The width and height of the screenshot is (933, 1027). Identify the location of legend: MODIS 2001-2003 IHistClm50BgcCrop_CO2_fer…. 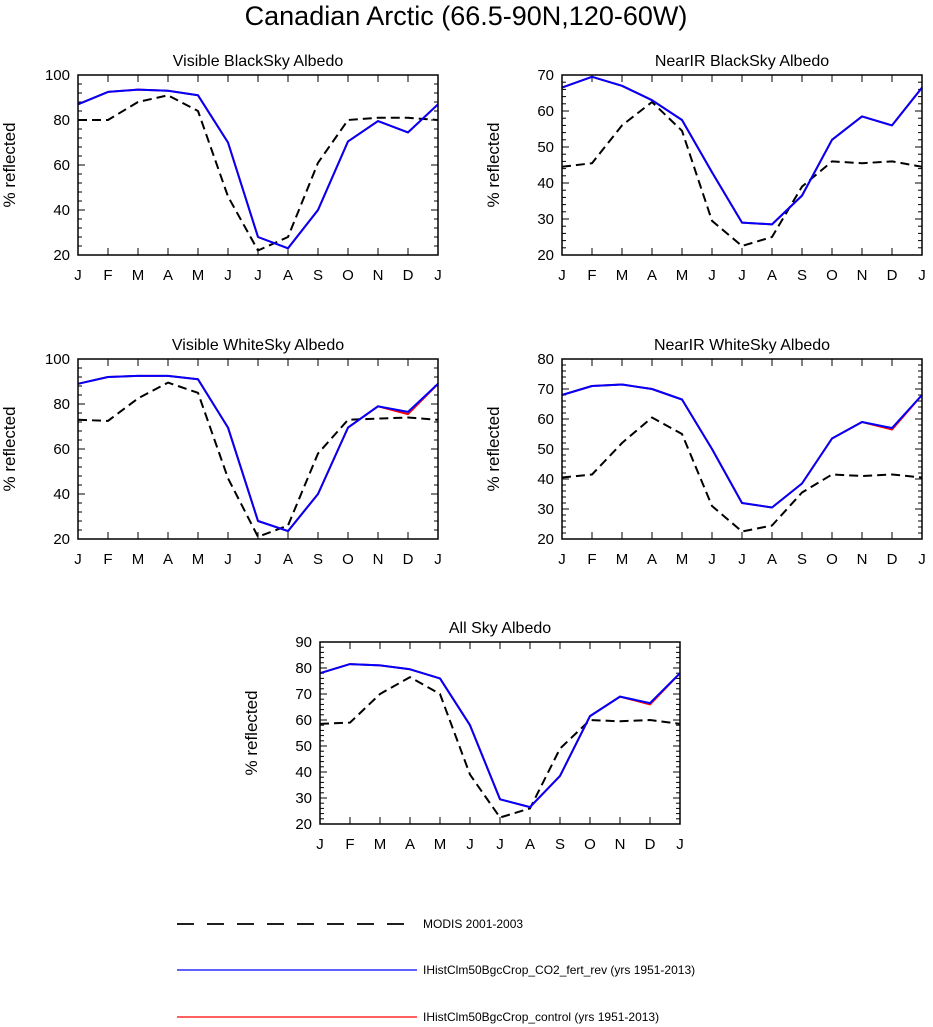
(436, 970).